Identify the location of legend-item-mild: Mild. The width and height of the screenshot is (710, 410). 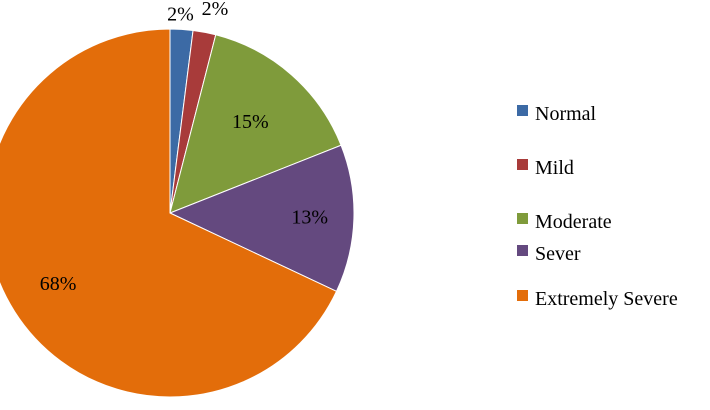
(545, 168).